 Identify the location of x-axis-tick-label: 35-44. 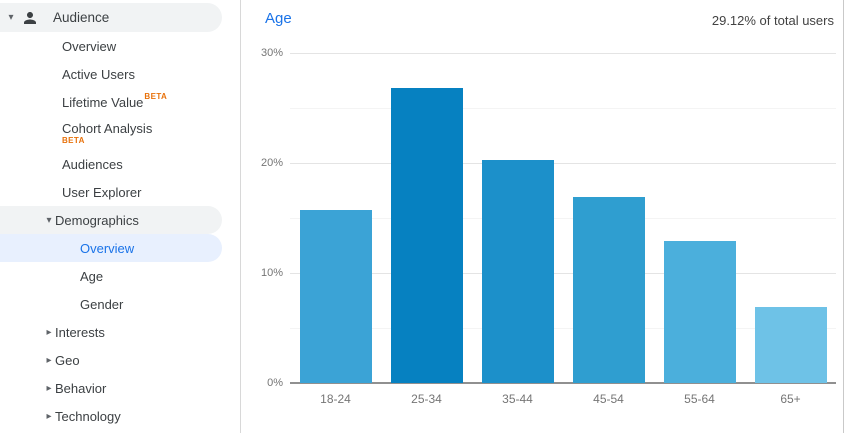
(517, 399).